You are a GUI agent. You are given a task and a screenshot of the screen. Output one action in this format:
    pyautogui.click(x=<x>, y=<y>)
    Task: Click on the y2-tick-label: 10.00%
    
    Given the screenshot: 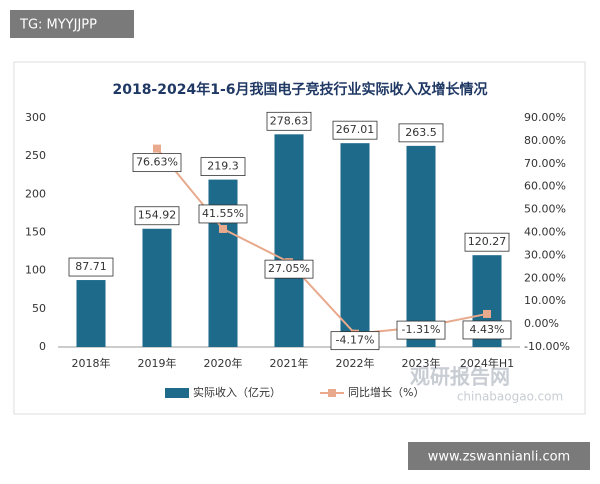 What is the action you would take?
    pyautogui.click(x=545, y=300)
    